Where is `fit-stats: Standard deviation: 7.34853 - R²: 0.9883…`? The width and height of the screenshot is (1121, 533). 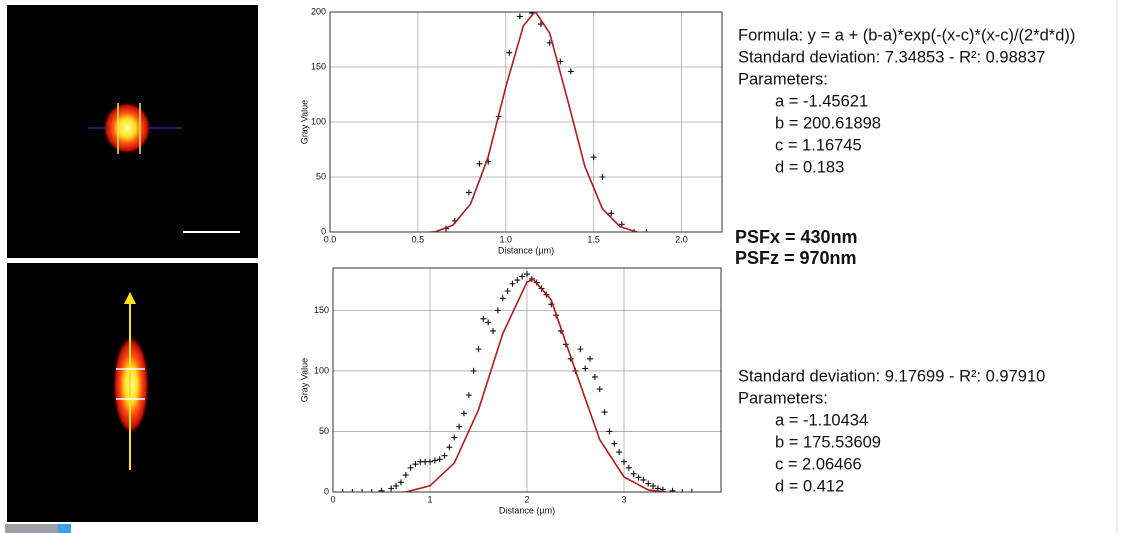
fit-stats: Standard deviation: 7.34853 - R²: 0.9883… is located at coordinates (891, 57).